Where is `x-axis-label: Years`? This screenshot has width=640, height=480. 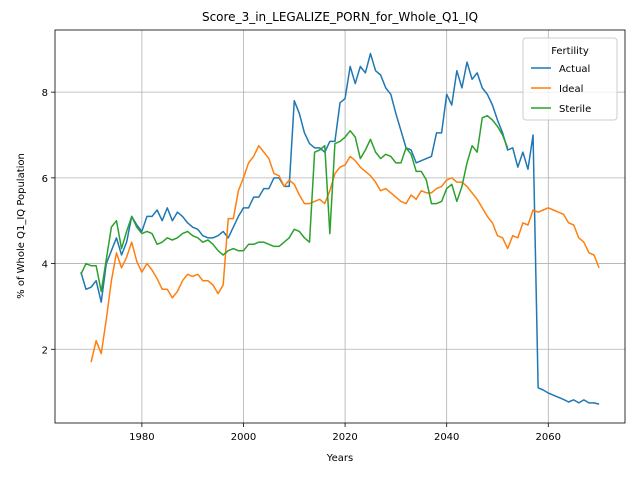 x-axis-label: Years is located at coordinates (339, 458).